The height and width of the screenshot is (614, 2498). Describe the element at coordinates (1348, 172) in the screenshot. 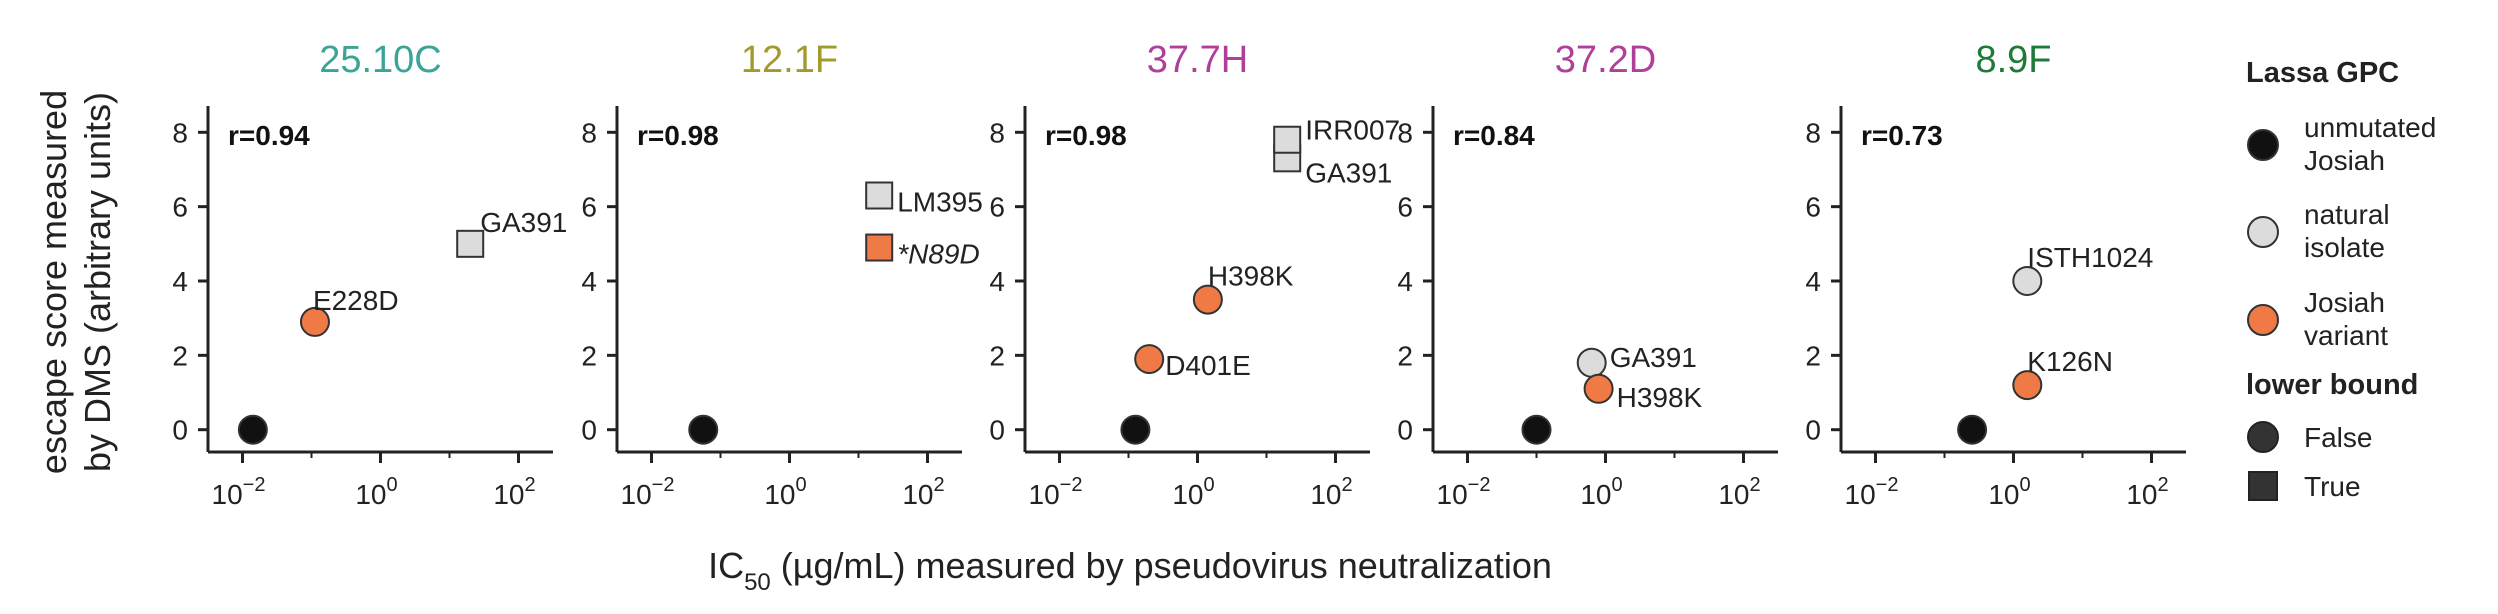

I see `data-label: GA391` at that location.